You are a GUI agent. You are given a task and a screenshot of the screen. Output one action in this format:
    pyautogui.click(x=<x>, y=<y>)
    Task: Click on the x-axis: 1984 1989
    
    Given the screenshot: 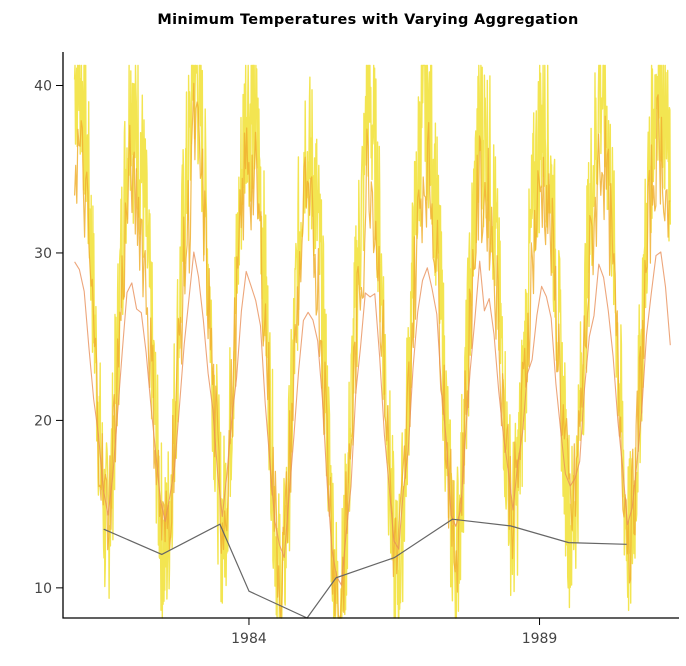 What is the action you would take?
    pyautogui.click(x=394, y=632)
    